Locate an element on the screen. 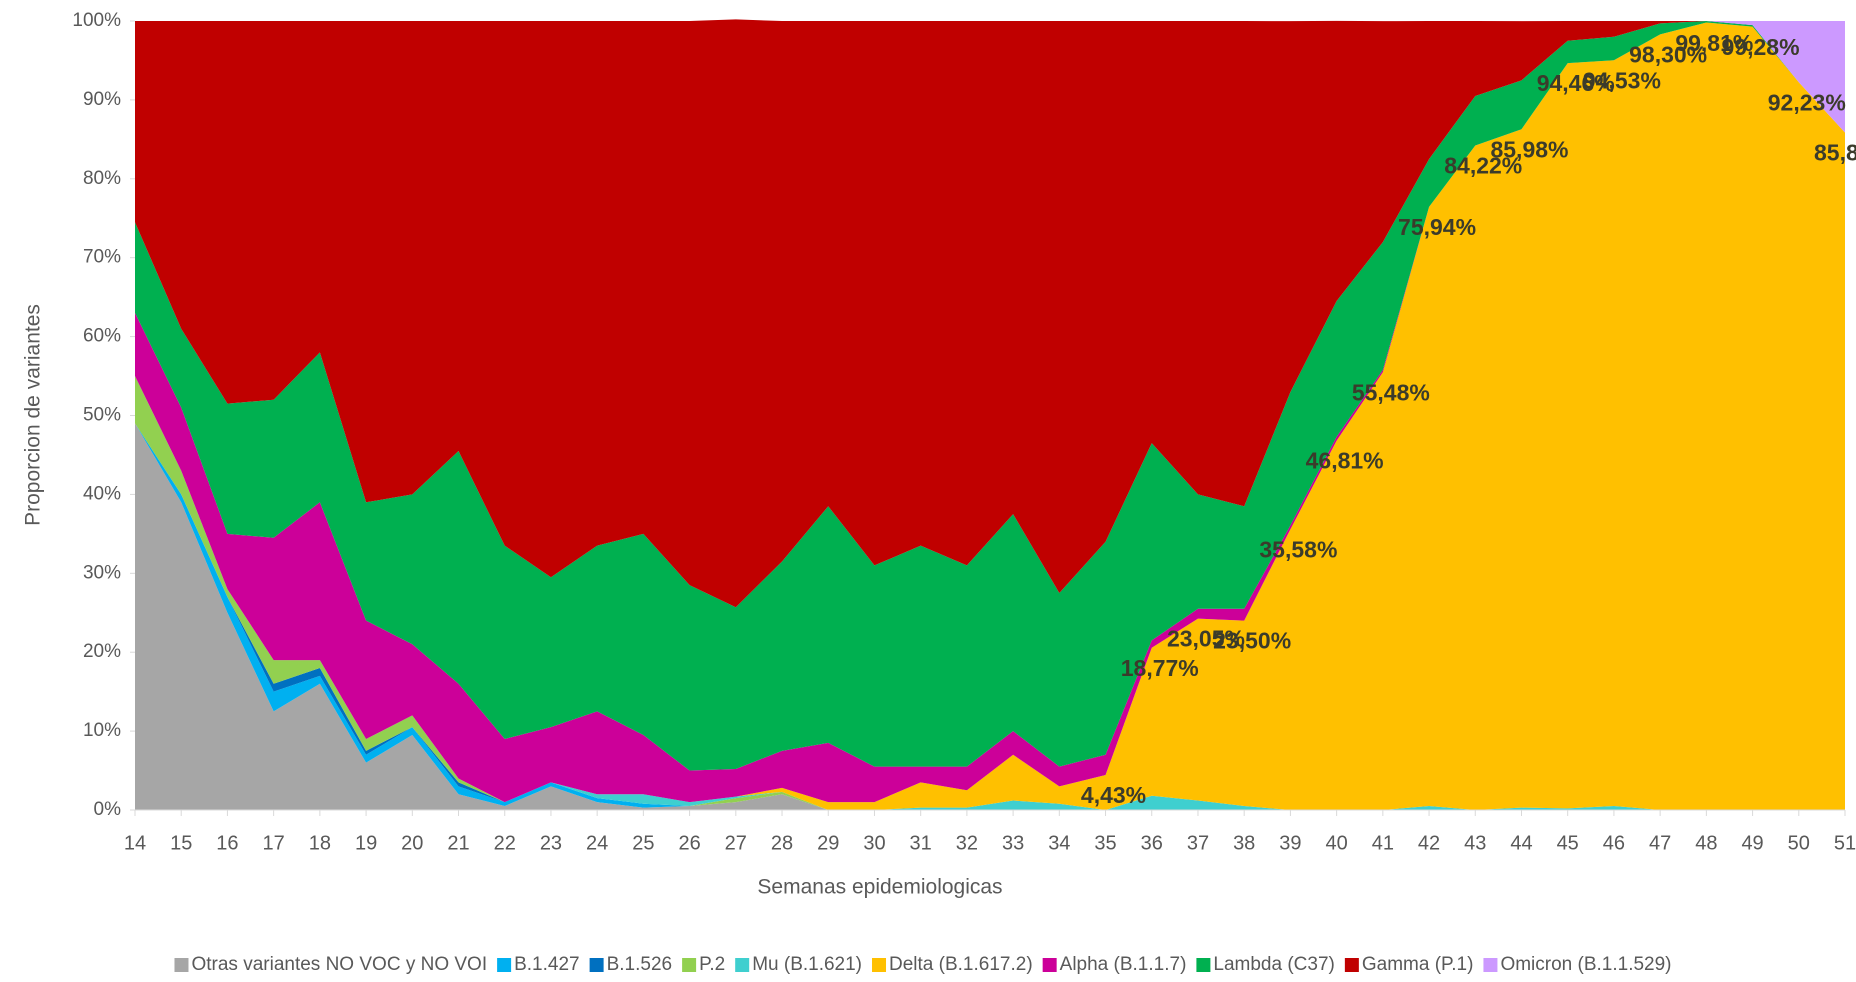 This screenshot has width=1856, height=982. x-tick-label: 38 is located at coordinates (1244, 843).